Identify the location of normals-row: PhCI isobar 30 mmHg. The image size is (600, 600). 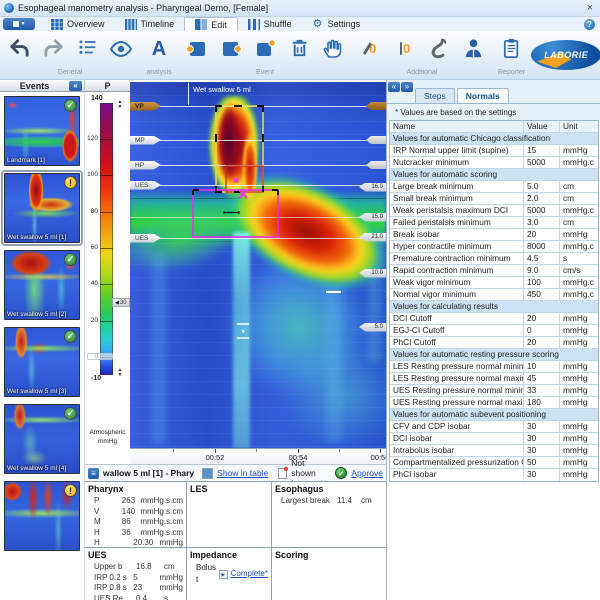
(494, 475).